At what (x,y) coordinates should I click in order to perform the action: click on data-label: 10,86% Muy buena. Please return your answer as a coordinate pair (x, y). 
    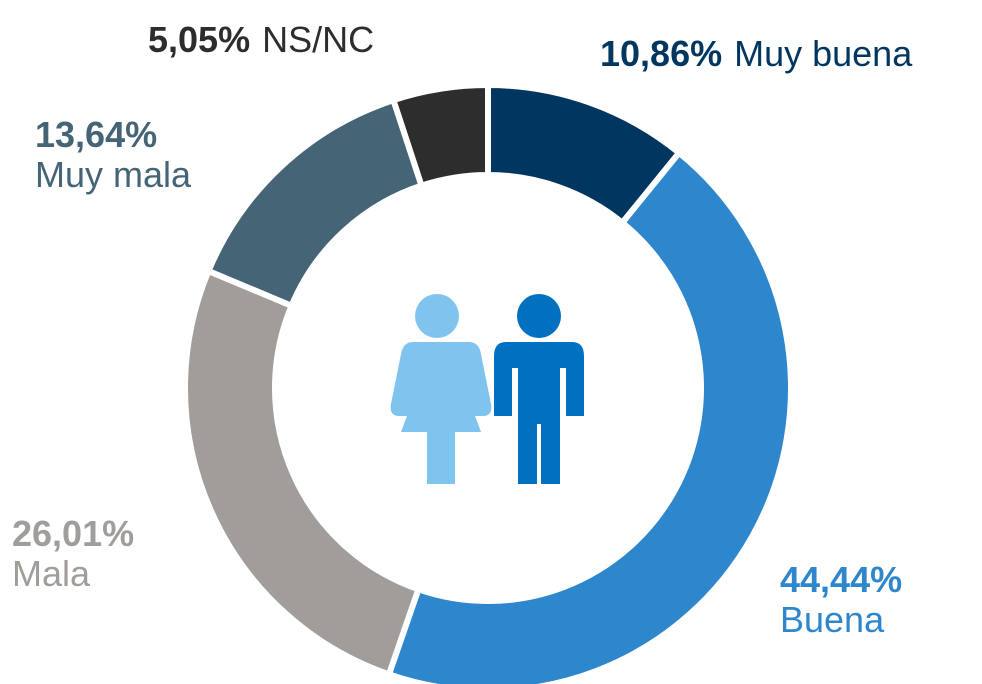
    Looking at the image, I should click on (756, 53).